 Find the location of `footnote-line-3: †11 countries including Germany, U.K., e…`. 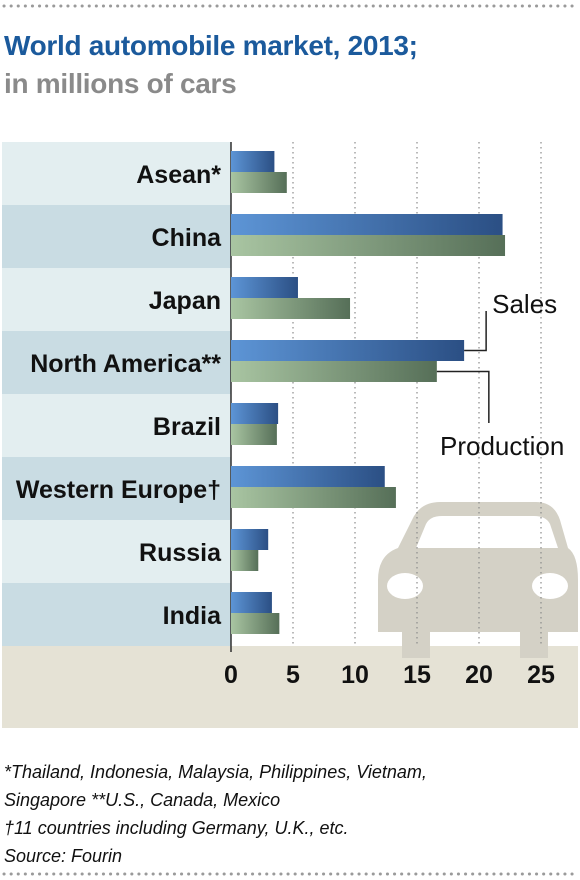

footnote-line-3: †11 countries including Germany, U.K., e… is located at coordinates (176, 828).